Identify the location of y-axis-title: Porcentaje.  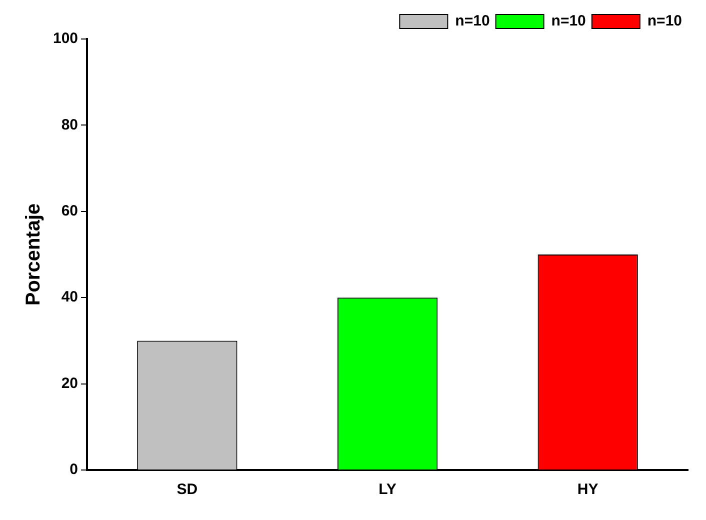
(33, 254).